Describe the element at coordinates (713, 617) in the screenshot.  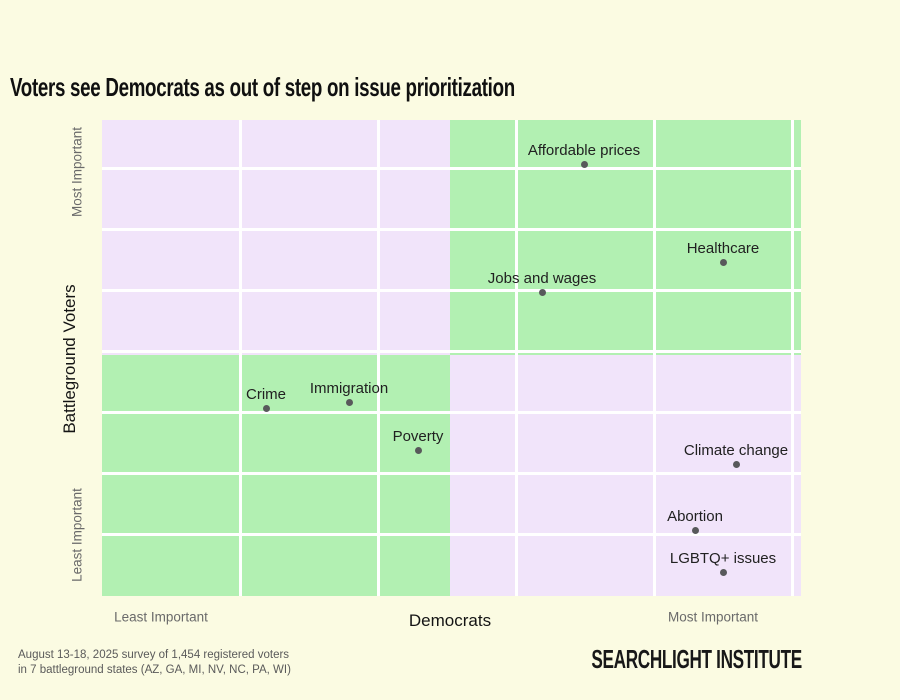
I see `x-axis-label-most-important: Most Important` at that location.